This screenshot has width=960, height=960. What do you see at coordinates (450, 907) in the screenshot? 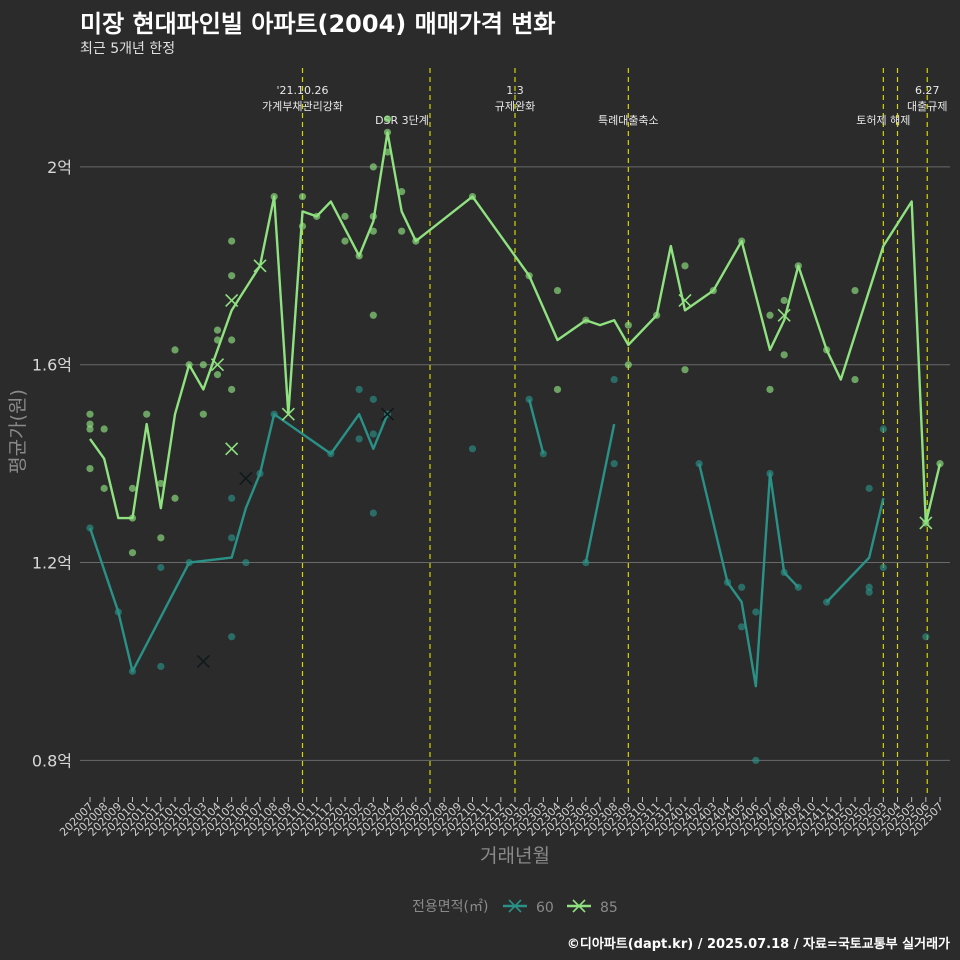
I see `legend-title: 전용면적(㎡)` at bounding box center [450, 907].